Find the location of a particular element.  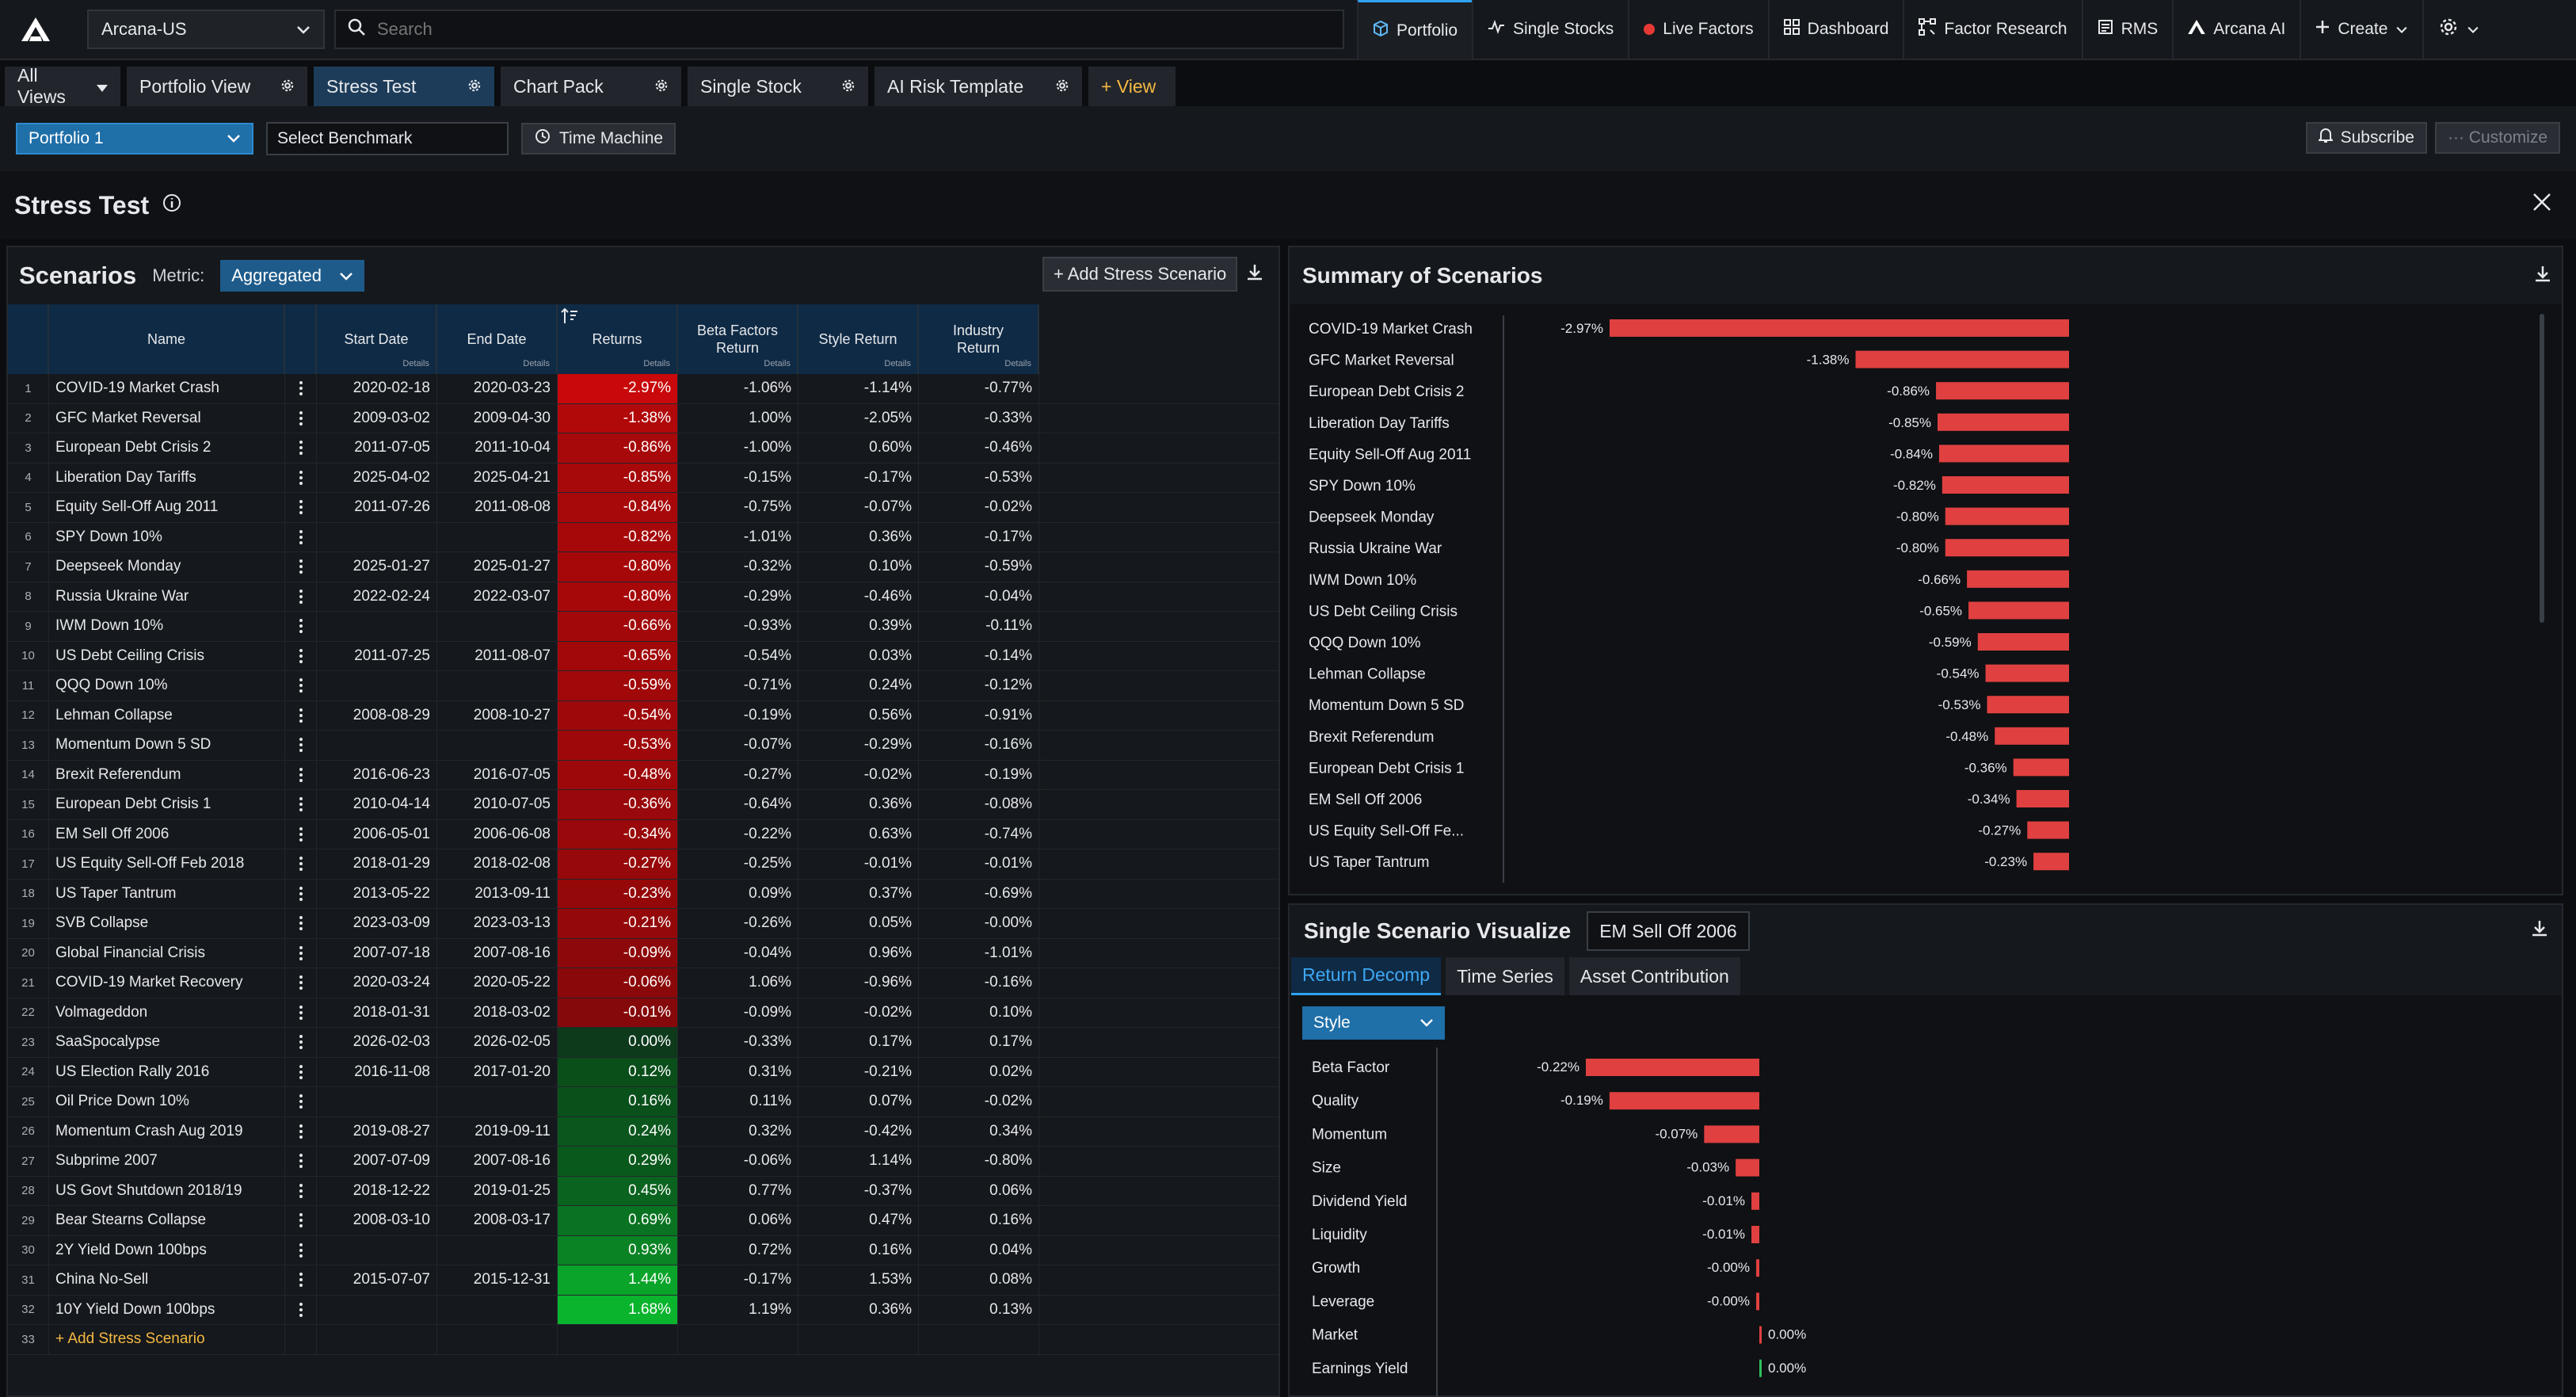

scenario-name: Deepseek Monday is located at coordinates (167, 567).